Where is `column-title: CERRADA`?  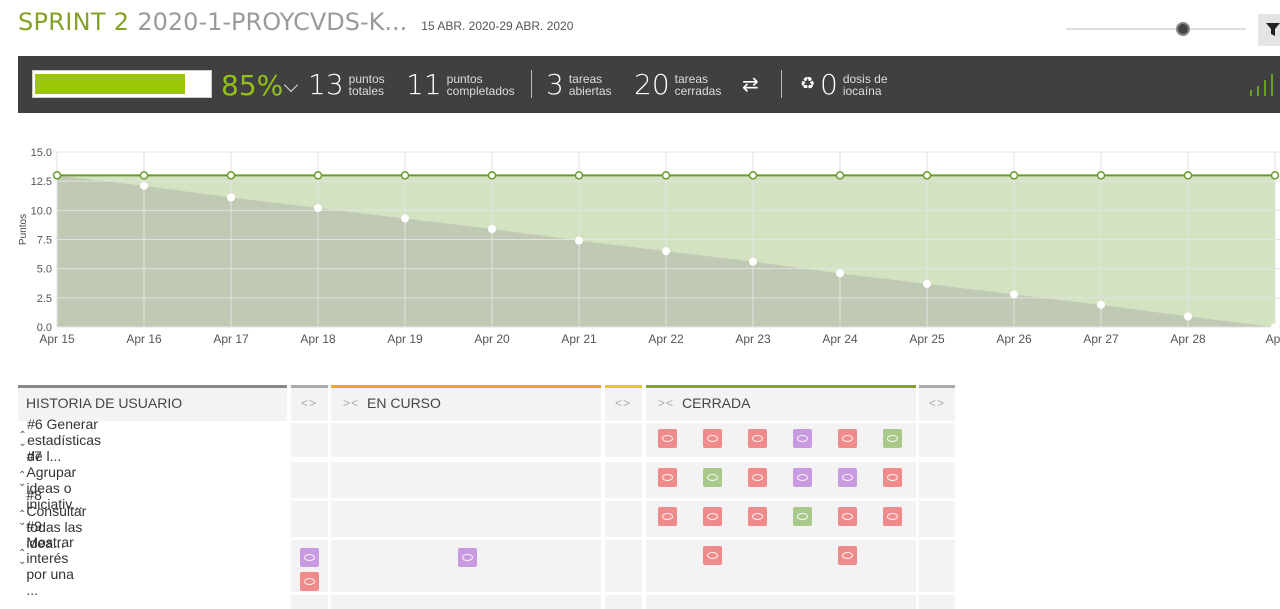 column-title: CERRADA is located at coordinates (716, 403).